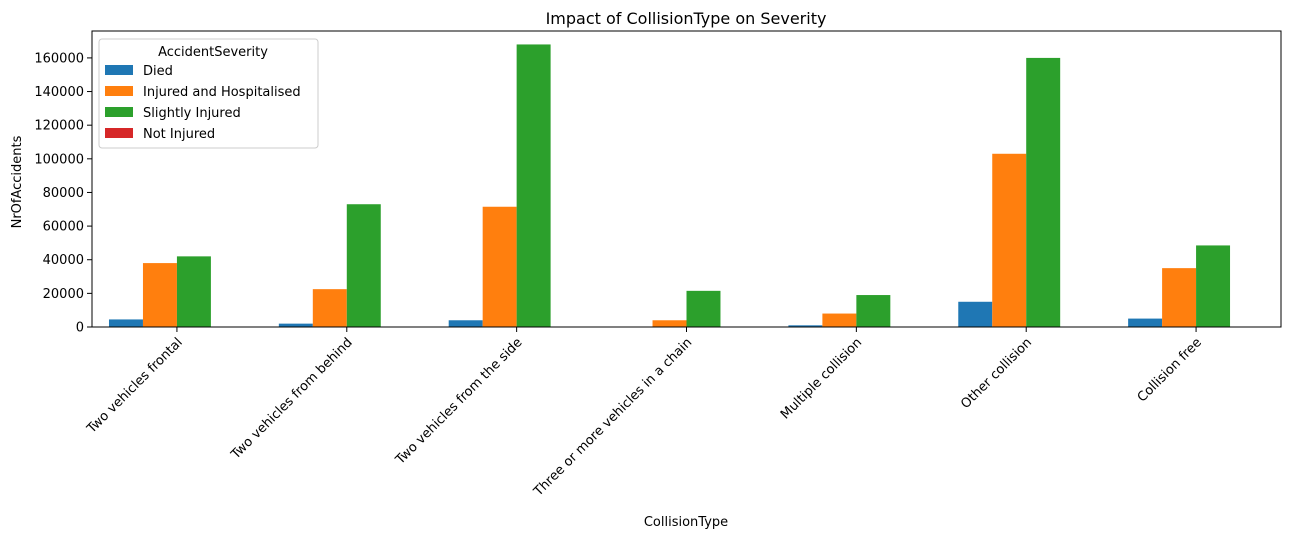 The width and height of the screenshot is (1289, 544). I want to click on y-tick-label: 100000, so click(59, 159).